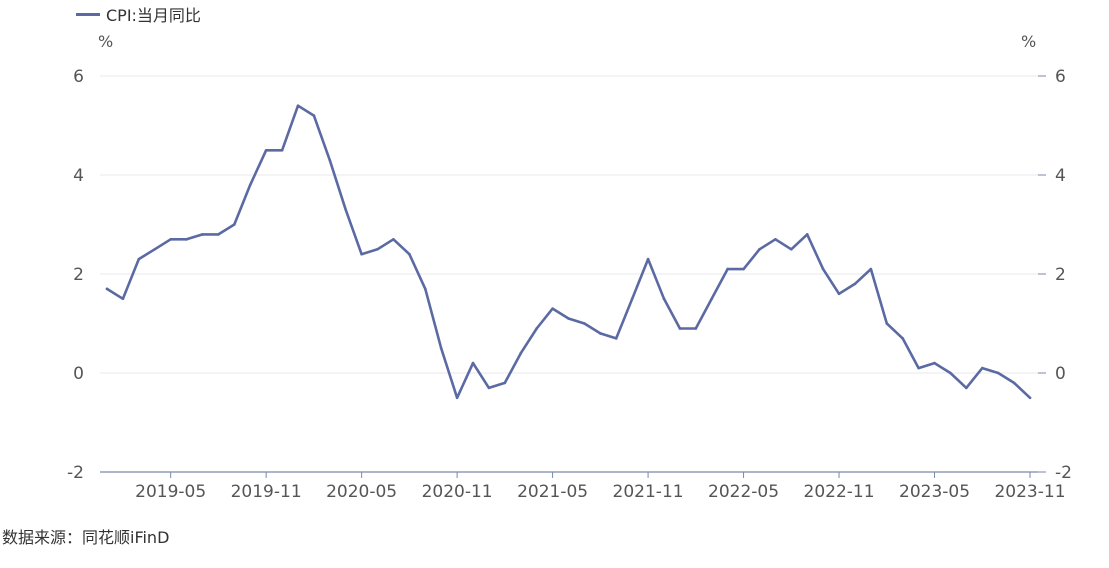 Image resolution: width=1109 pixels, height=568 pixels. Describe the element at coordinates (1060, 77) in the screenshot. I see `y-tick-label-right: 6` at that location.